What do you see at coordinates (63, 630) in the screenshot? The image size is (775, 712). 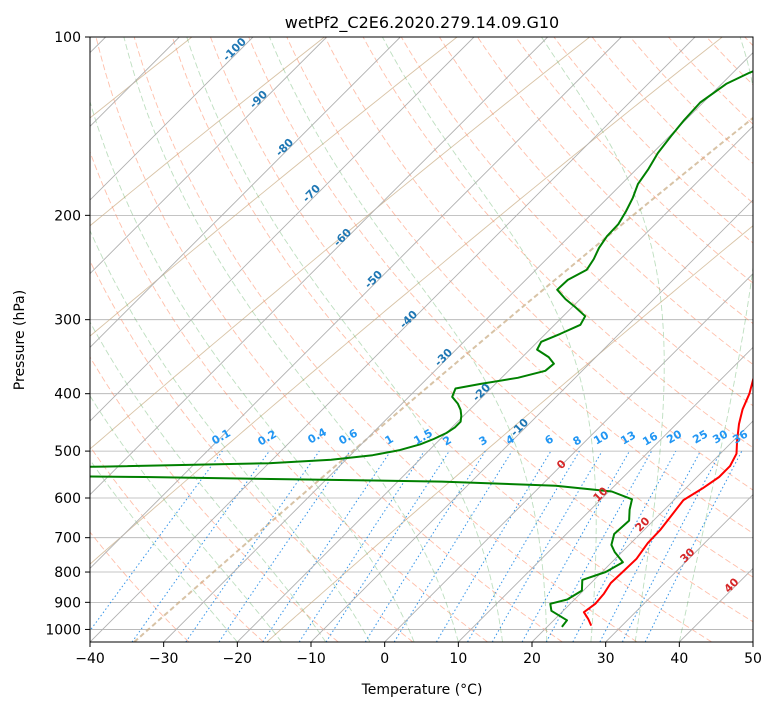 I see `y-tick-label: 1000` at bounding box center [63, 630].